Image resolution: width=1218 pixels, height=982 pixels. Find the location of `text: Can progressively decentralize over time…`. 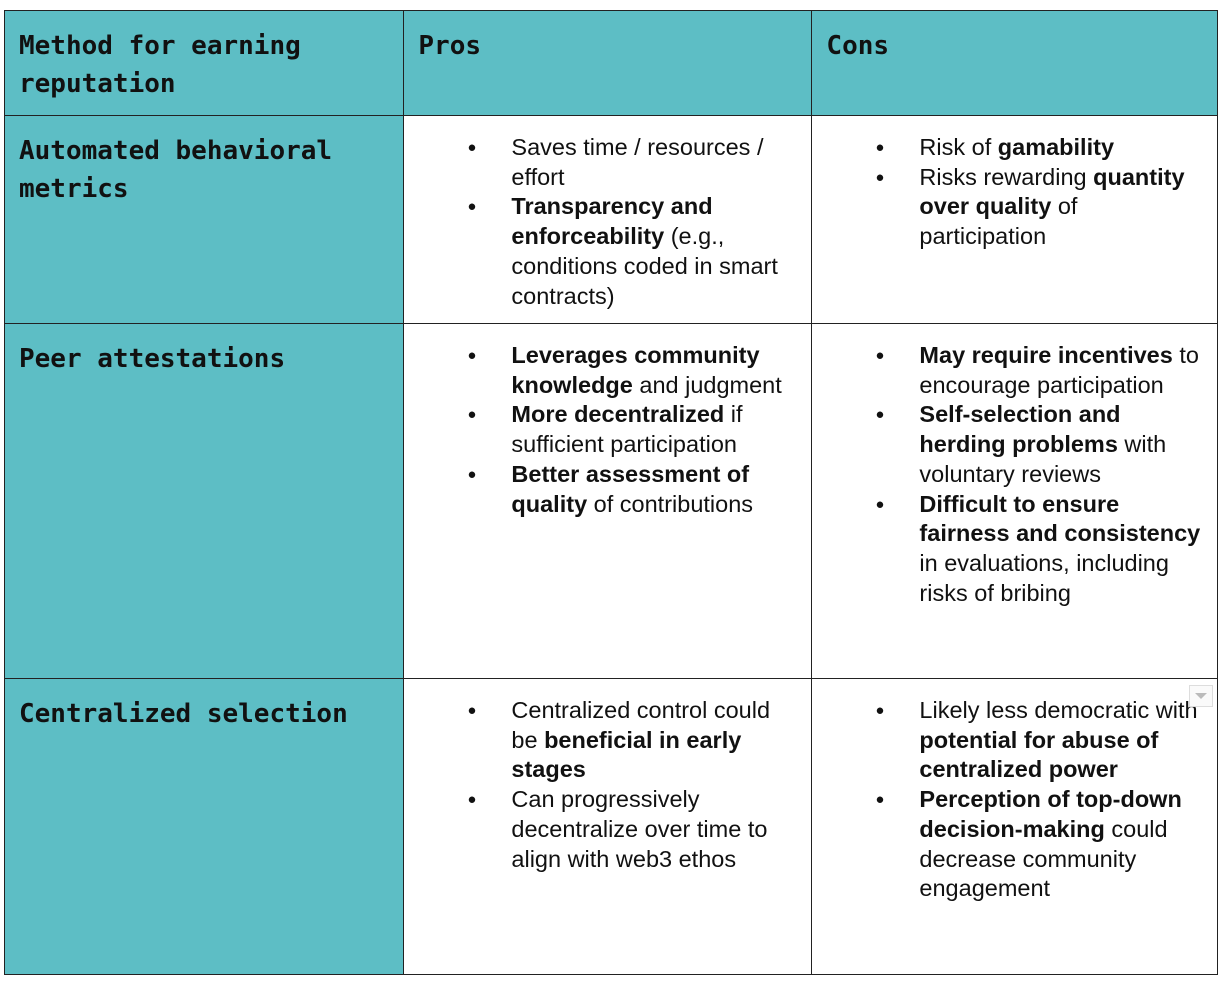

text: Can progressively decentralize over time… is located at coordinates (639, 829).